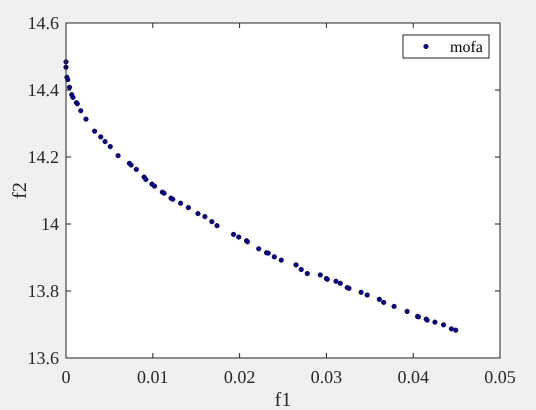 This screenshot has width=536, height=410. I want to click on y-axis-title: f2, so click(20, 190).